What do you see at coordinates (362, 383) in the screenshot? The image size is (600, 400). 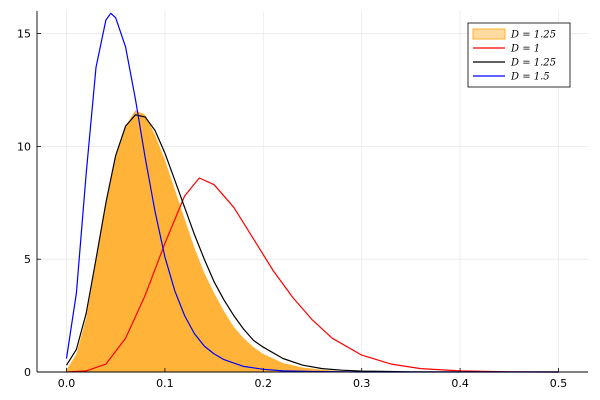 I see `x-tick-label: 0.3` at bounding box center [362, 383].